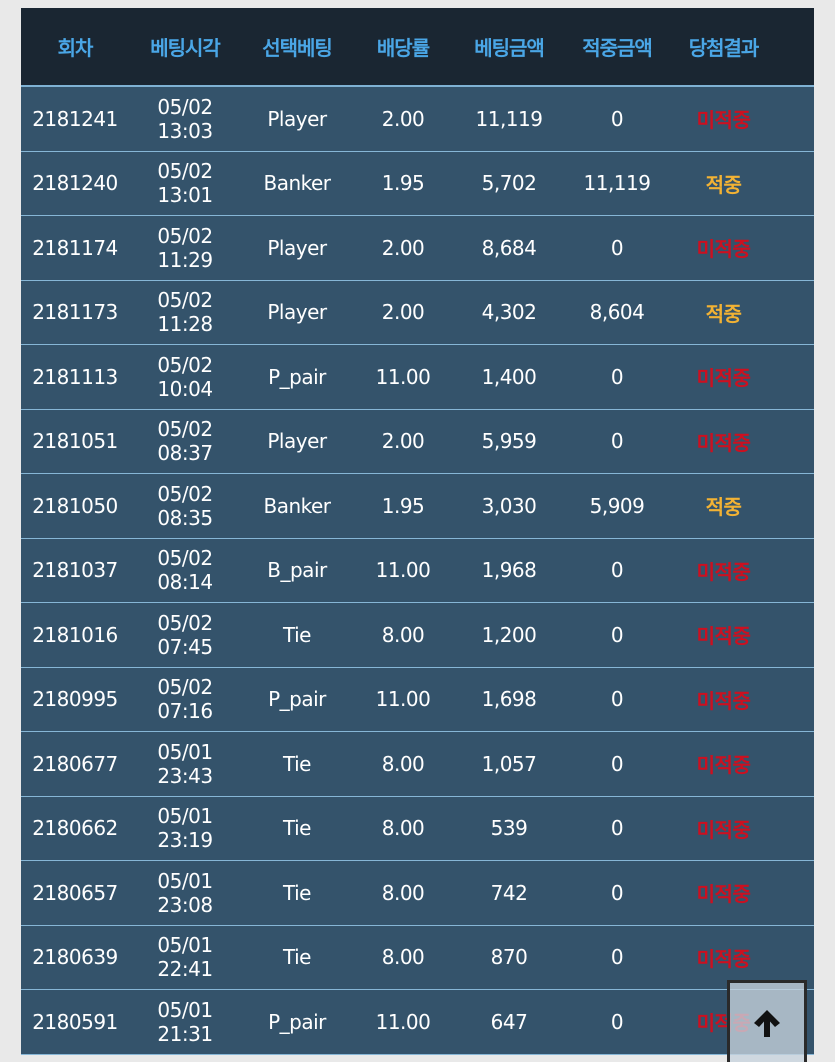  I want to click on round-cell: 2181241, so click(75, 118).